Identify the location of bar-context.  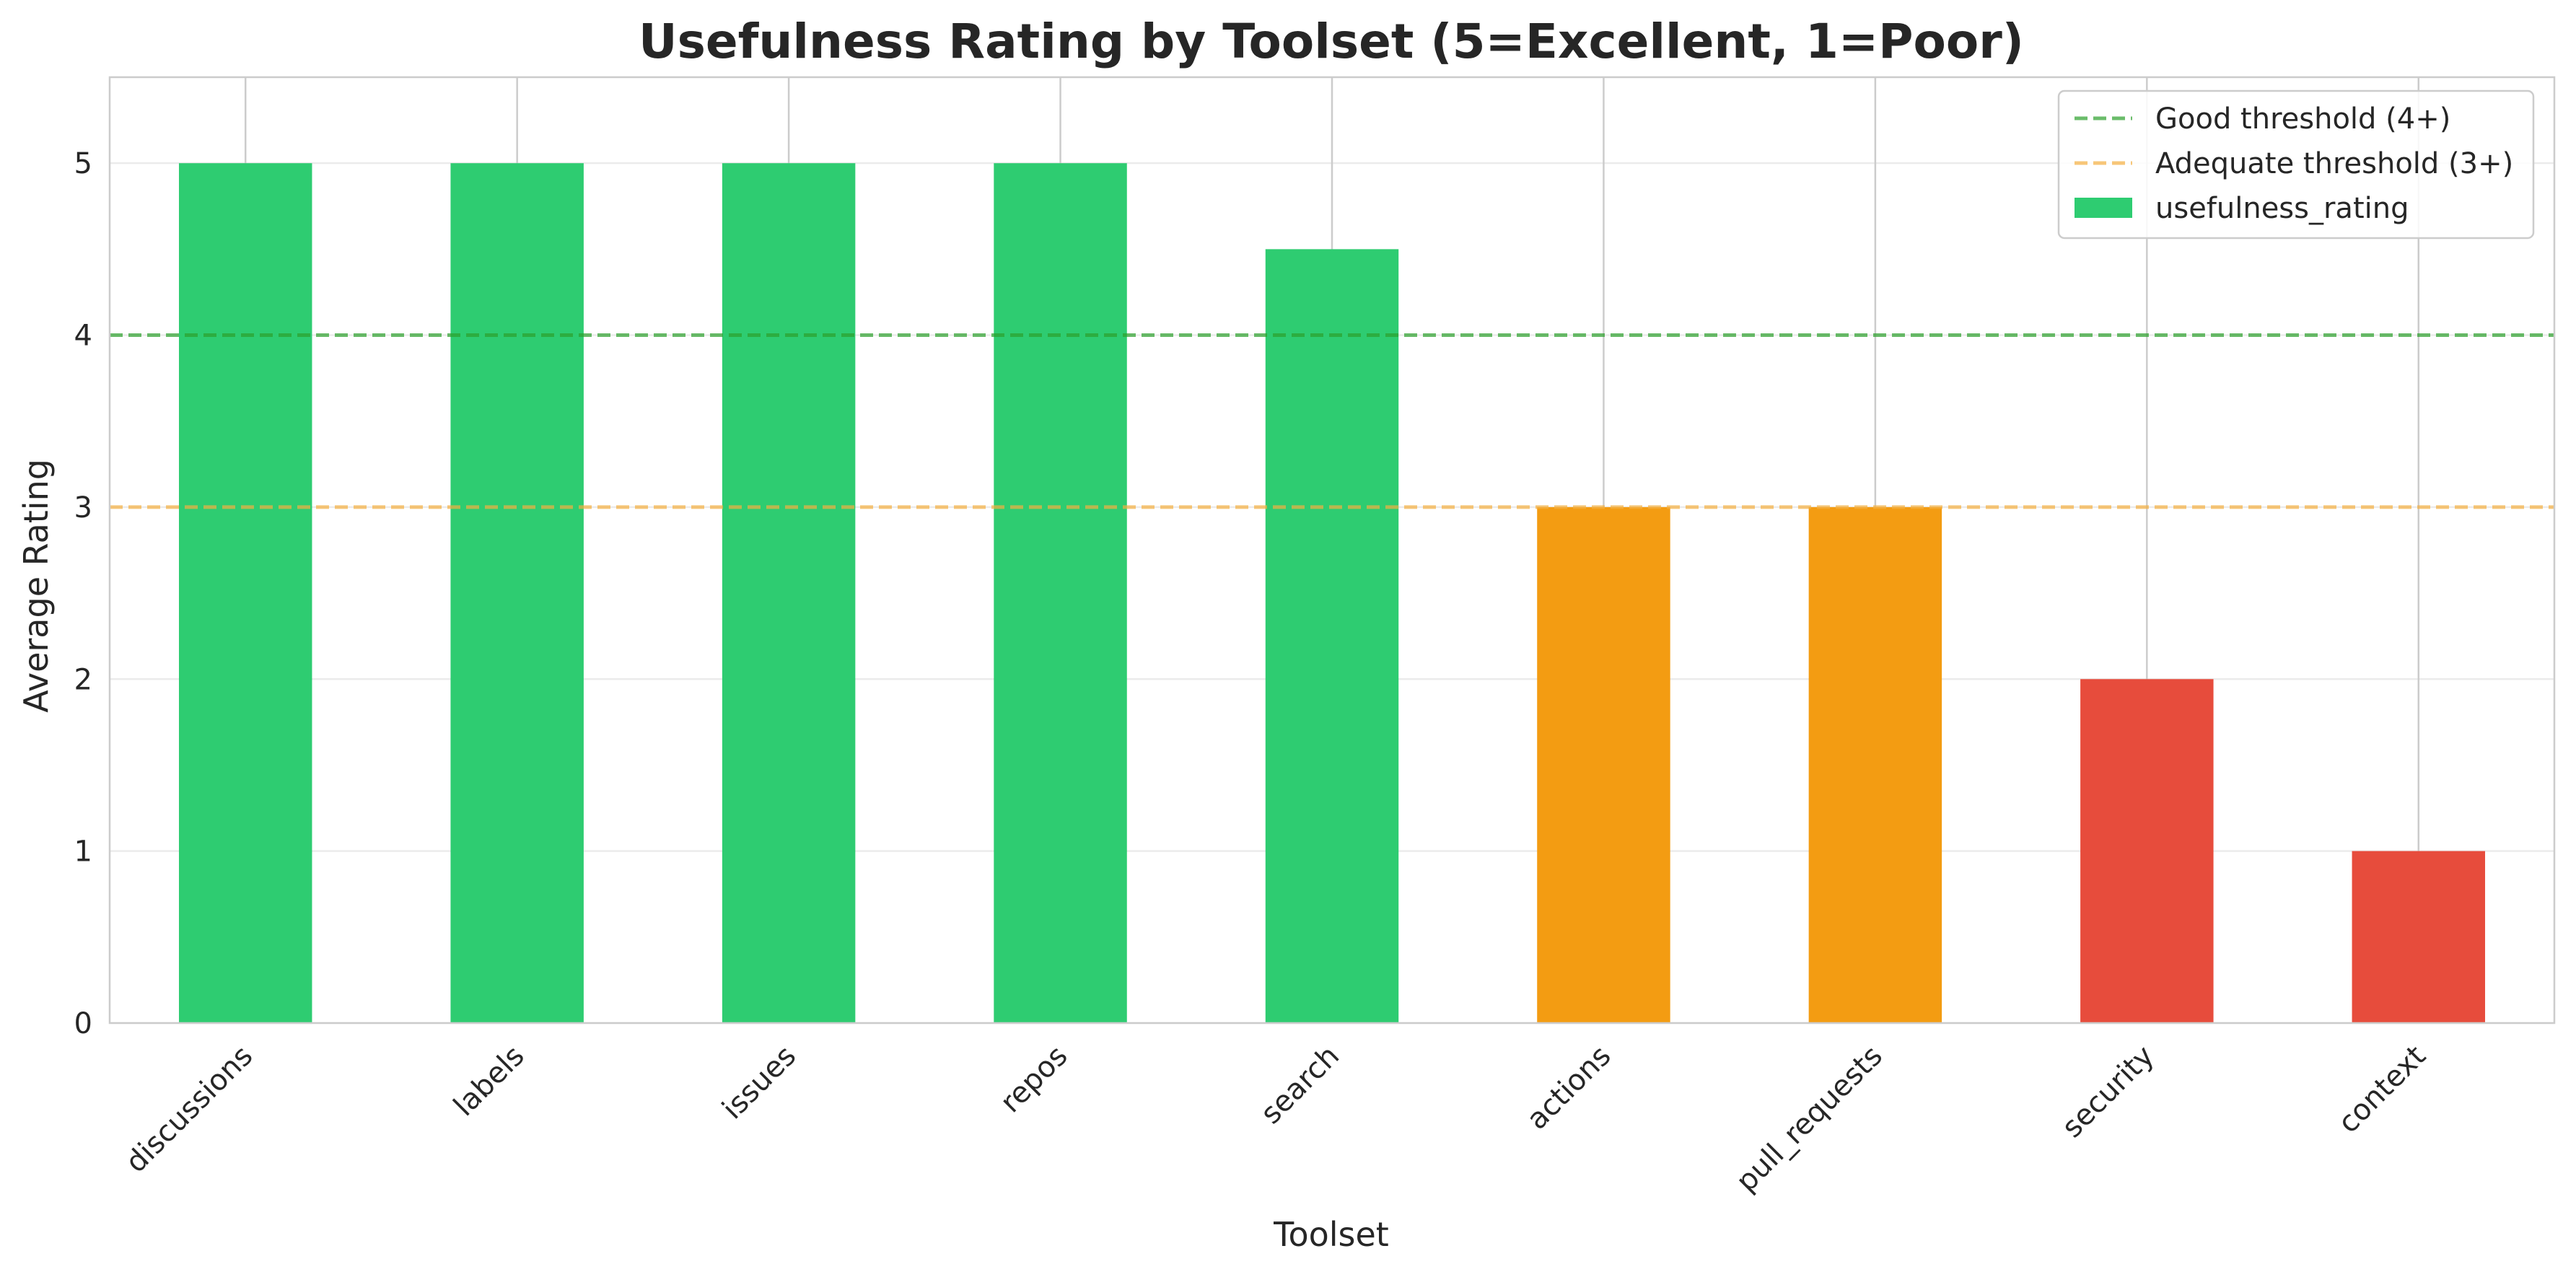
(2419, 937).